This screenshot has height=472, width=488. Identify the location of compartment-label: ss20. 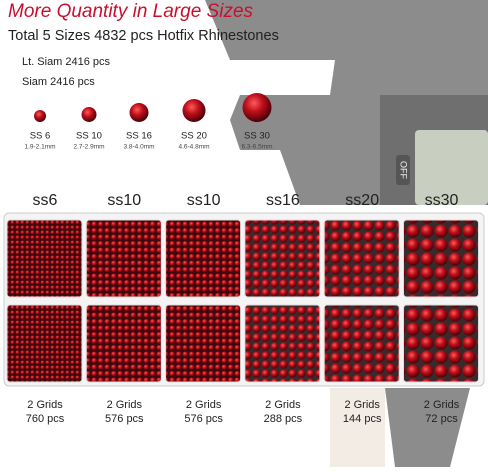
(362, 200).